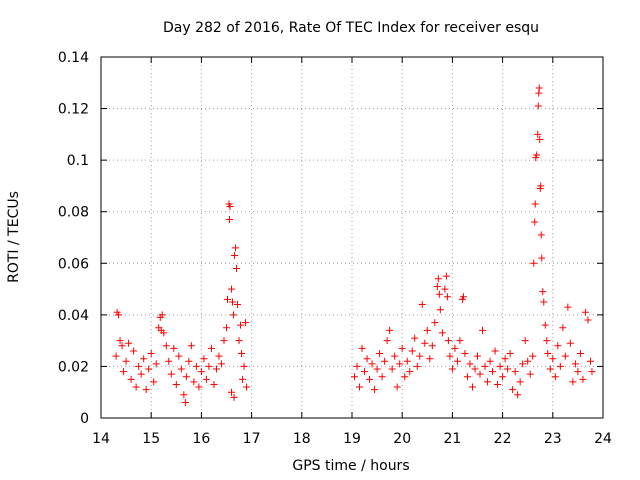 Image resolution: width=640 pixels, height=480 pixels. I want to click on x-axis-label: GPS time / hours, so click(350, 466).